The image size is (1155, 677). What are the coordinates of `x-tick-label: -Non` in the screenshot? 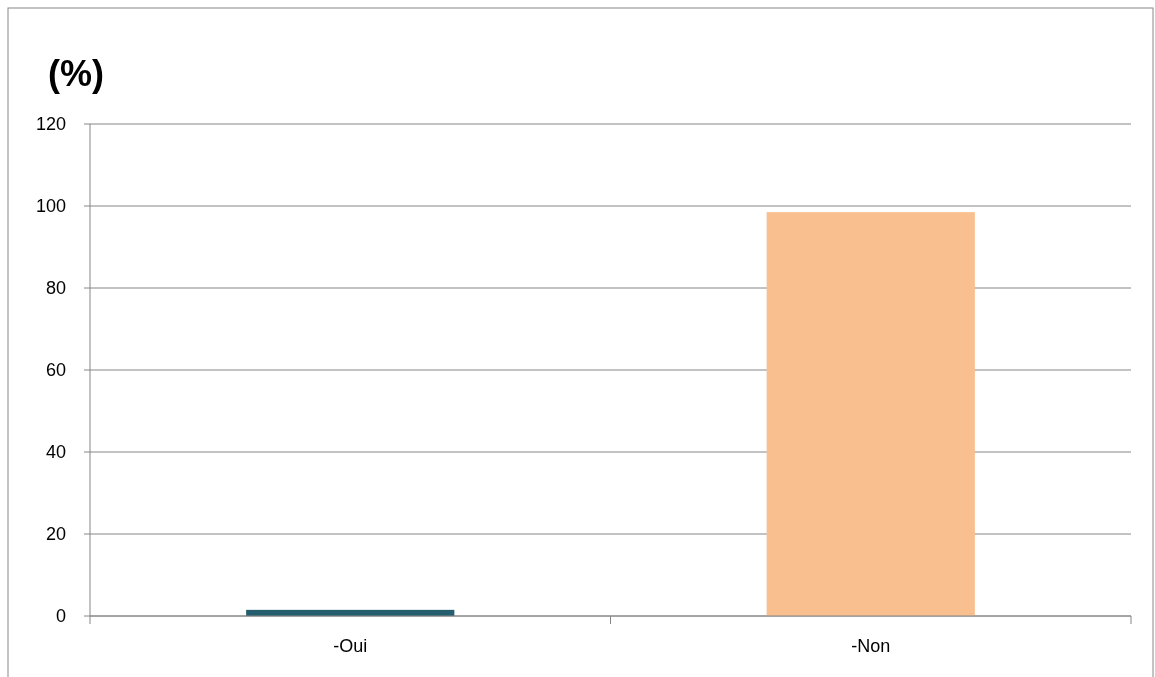 It's located at (871, 646).